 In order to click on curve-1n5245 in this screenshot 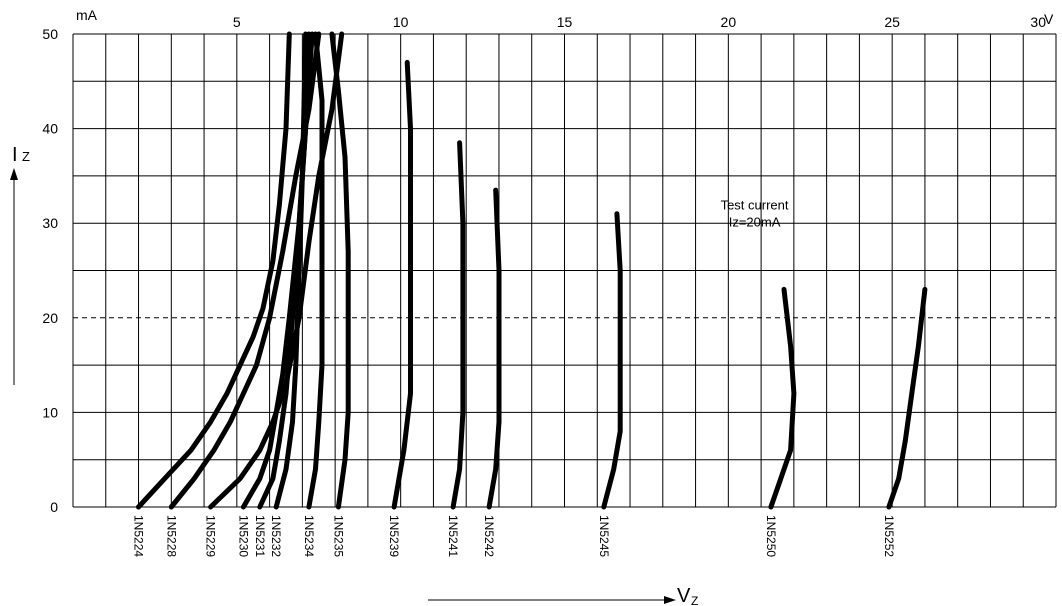, I will do `click(612, 360)`.